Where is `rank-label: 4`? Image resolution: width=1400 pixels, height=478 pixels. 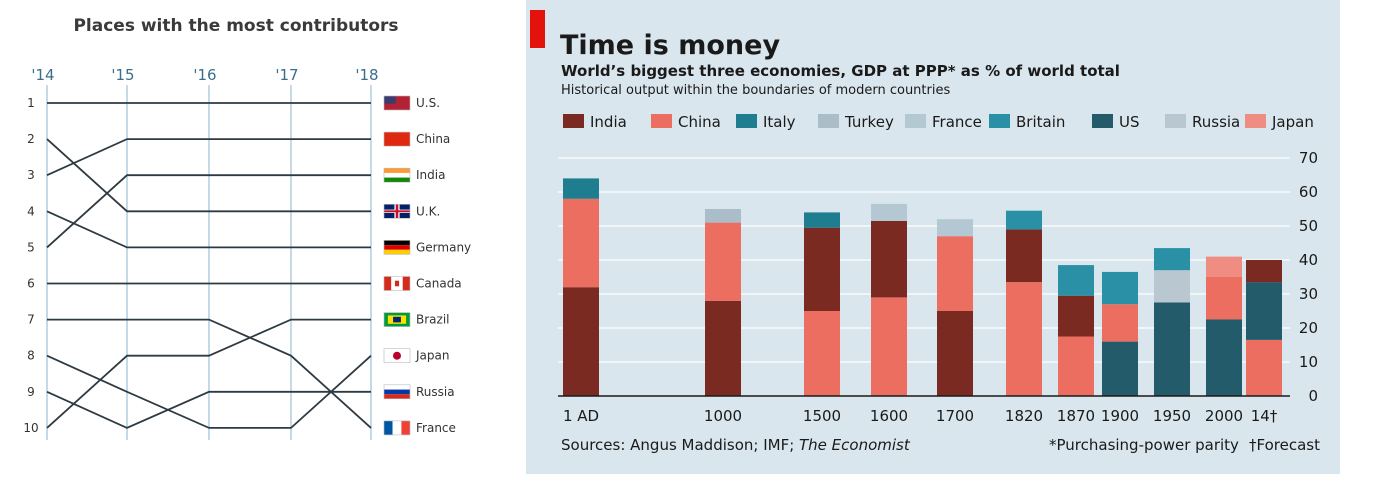
rank-label: 4 is located at coordinates (31, 211).